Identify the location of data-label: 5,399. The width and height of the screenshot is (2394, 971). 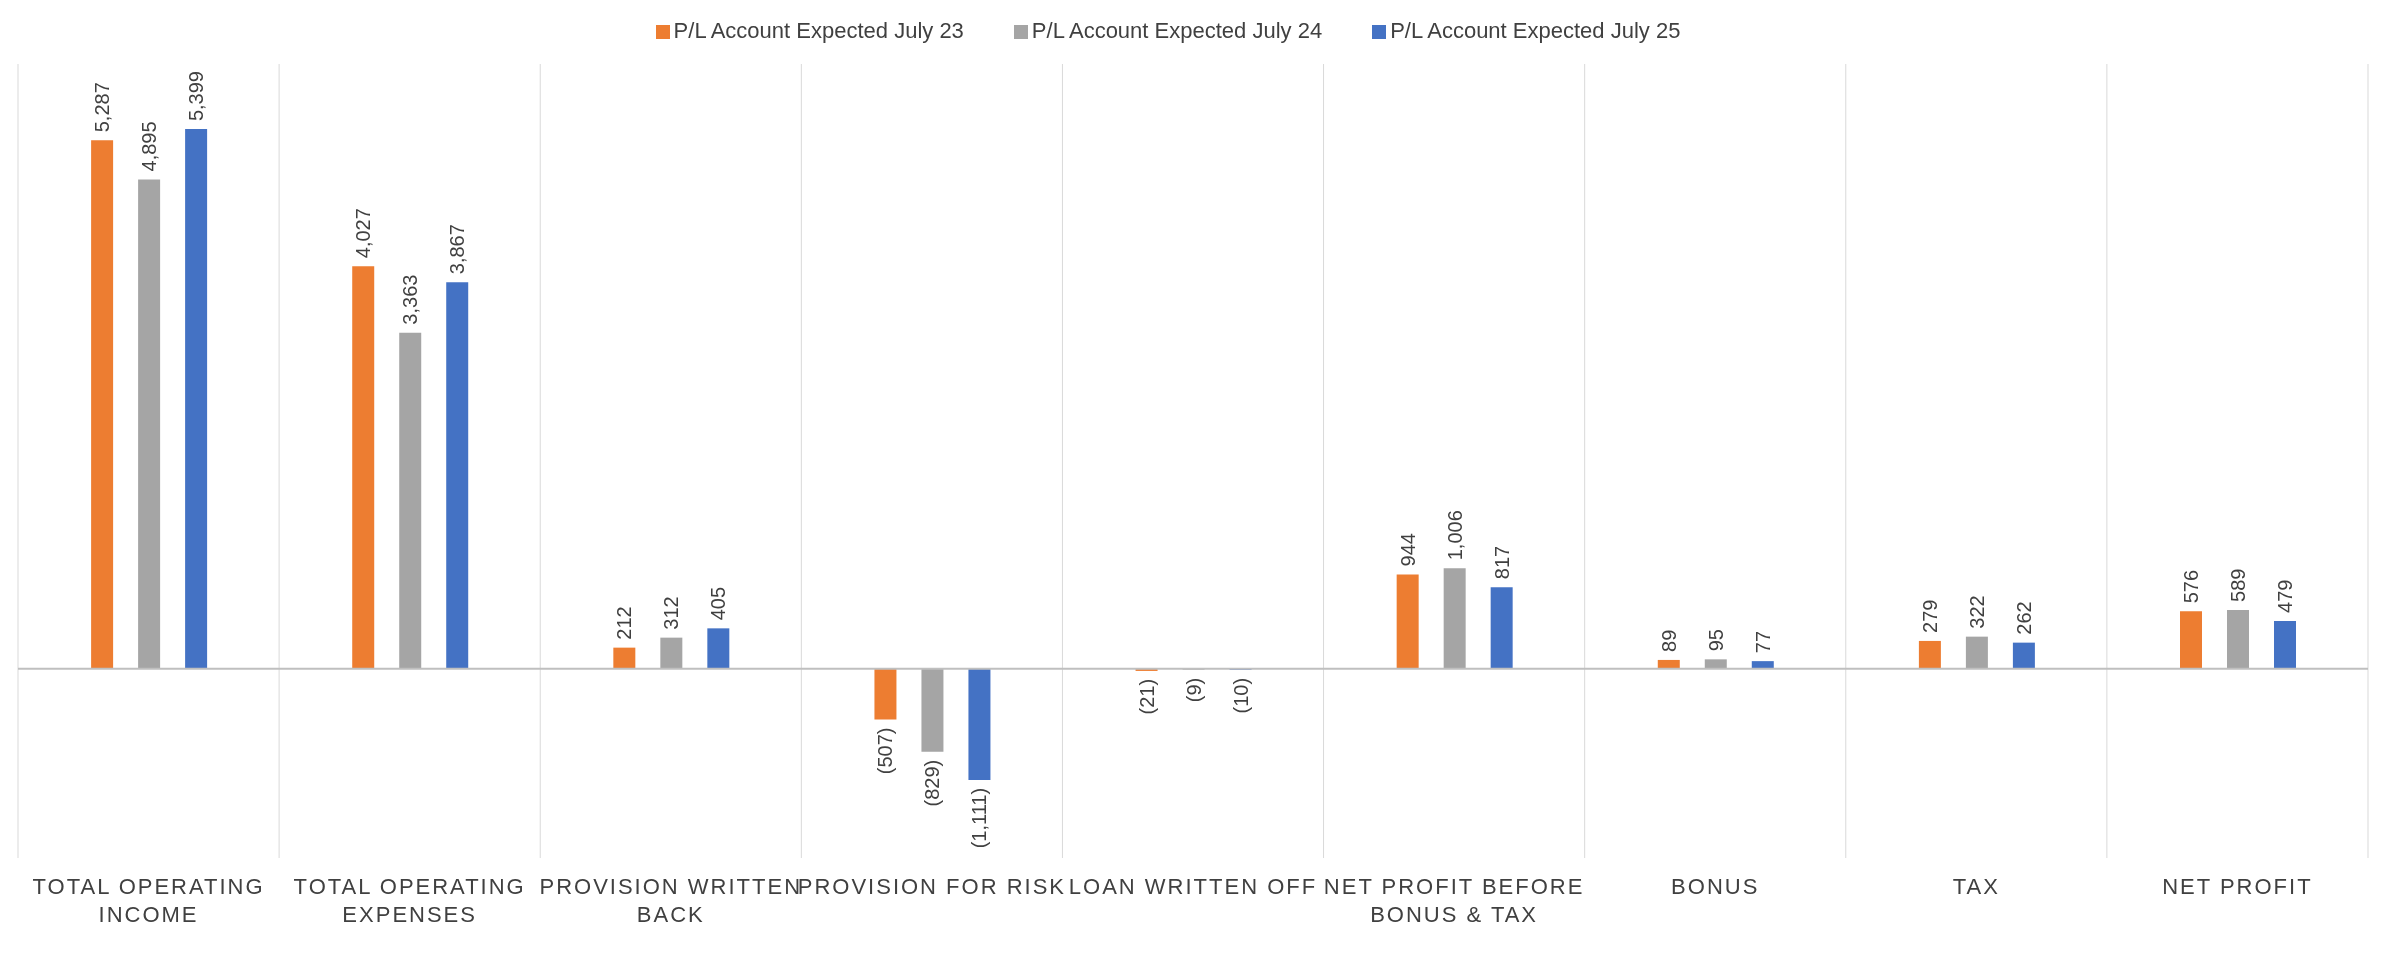
(196, 96).